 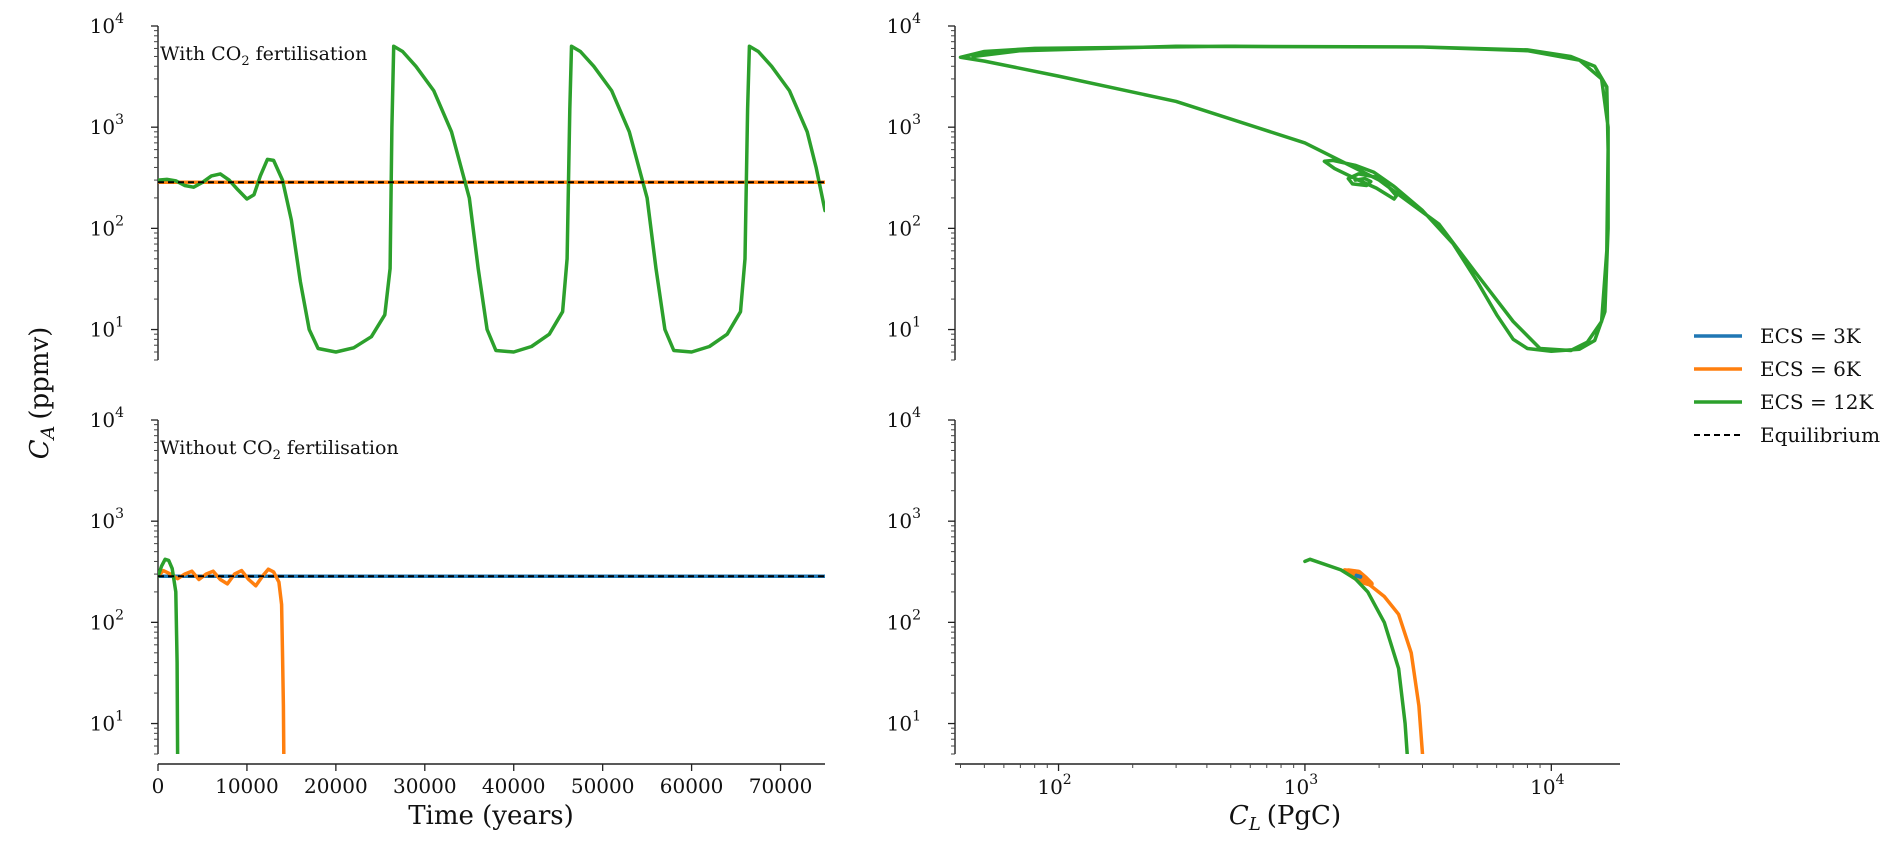 I want to click on x-tick-label: 10000, so click(x=247, y=786).